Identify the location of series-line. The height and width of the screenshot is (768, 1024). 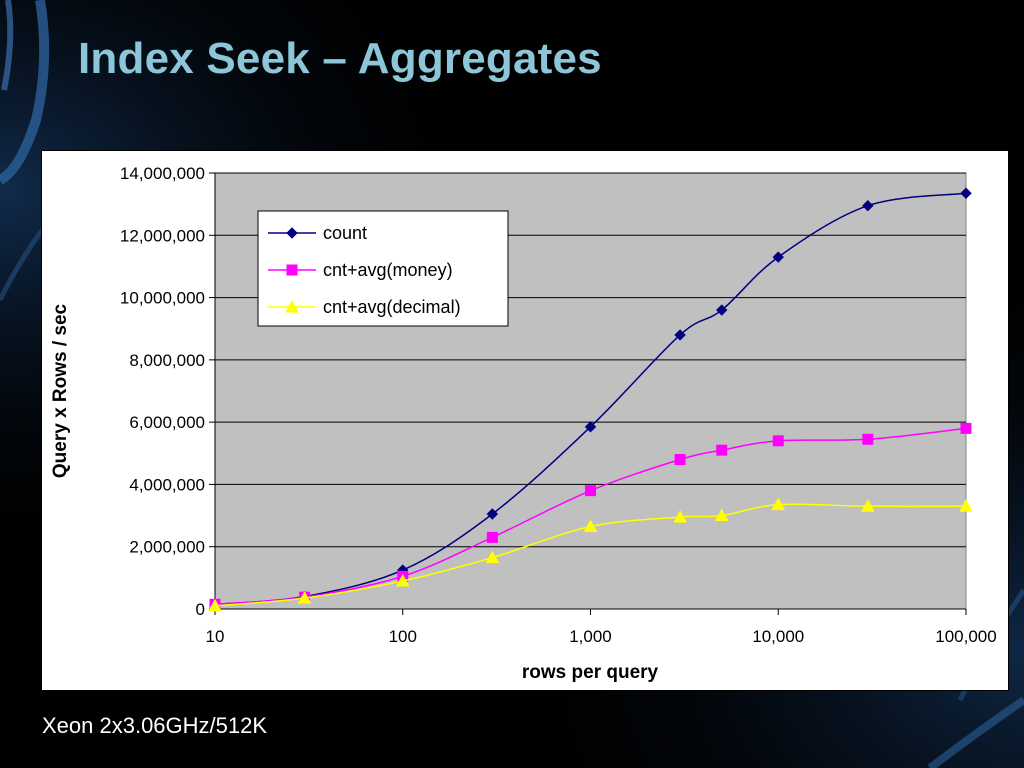
(590, 555).